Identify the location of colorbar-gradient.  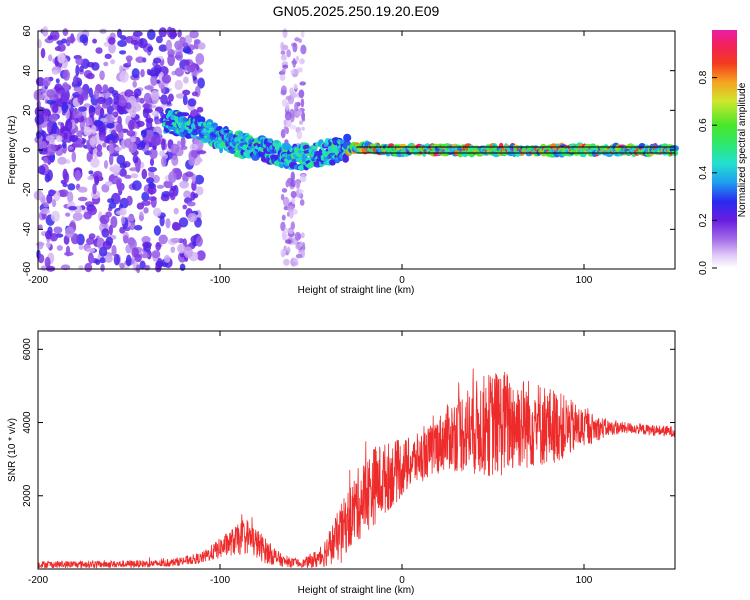
(724, 149).